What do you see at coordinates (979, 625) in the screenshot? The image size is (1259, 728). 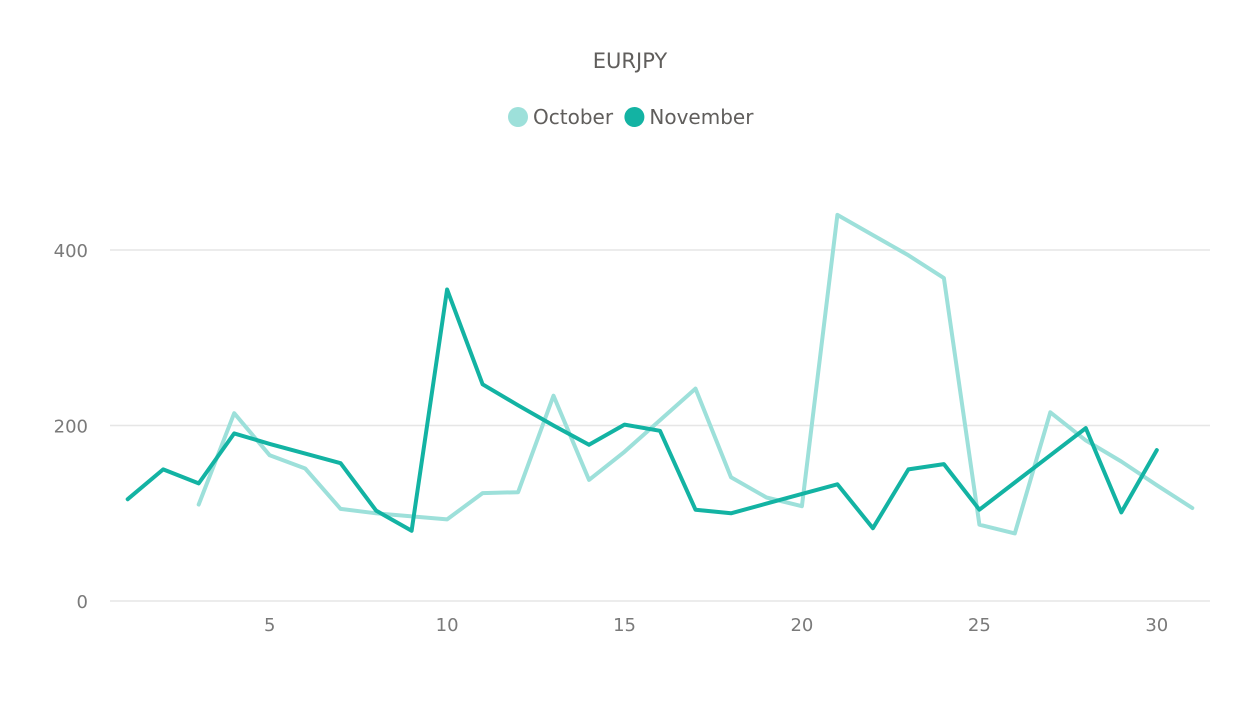 I see `x-tick-label: 25` at bounding box center [979, 625].